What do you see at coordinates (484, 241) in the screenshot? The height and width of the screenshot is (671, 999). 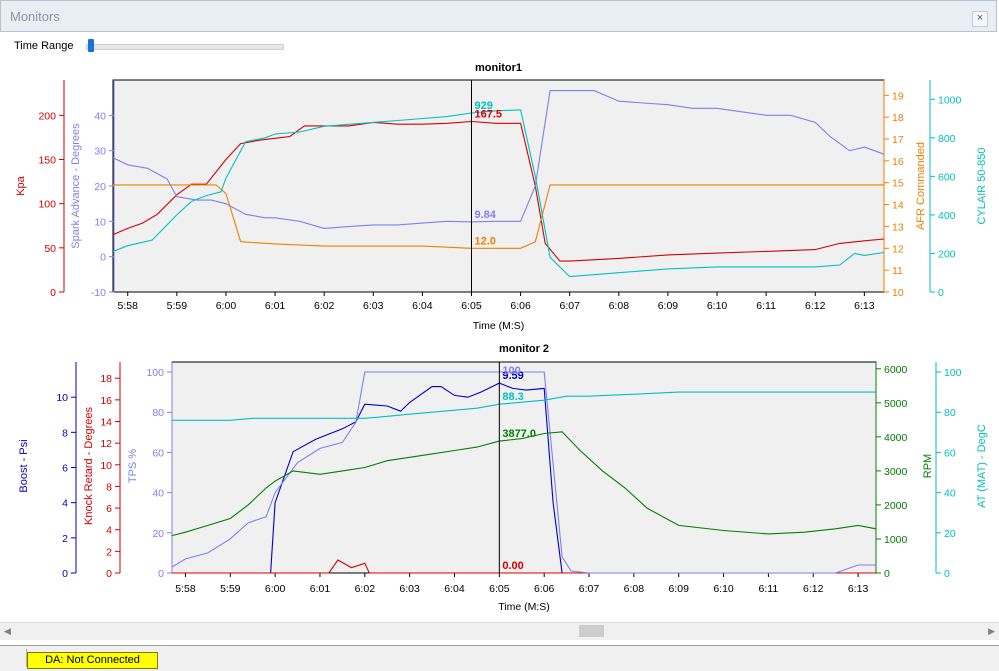 I see `cursor-value-afr: 12.0` at bounding box center [484, 241].